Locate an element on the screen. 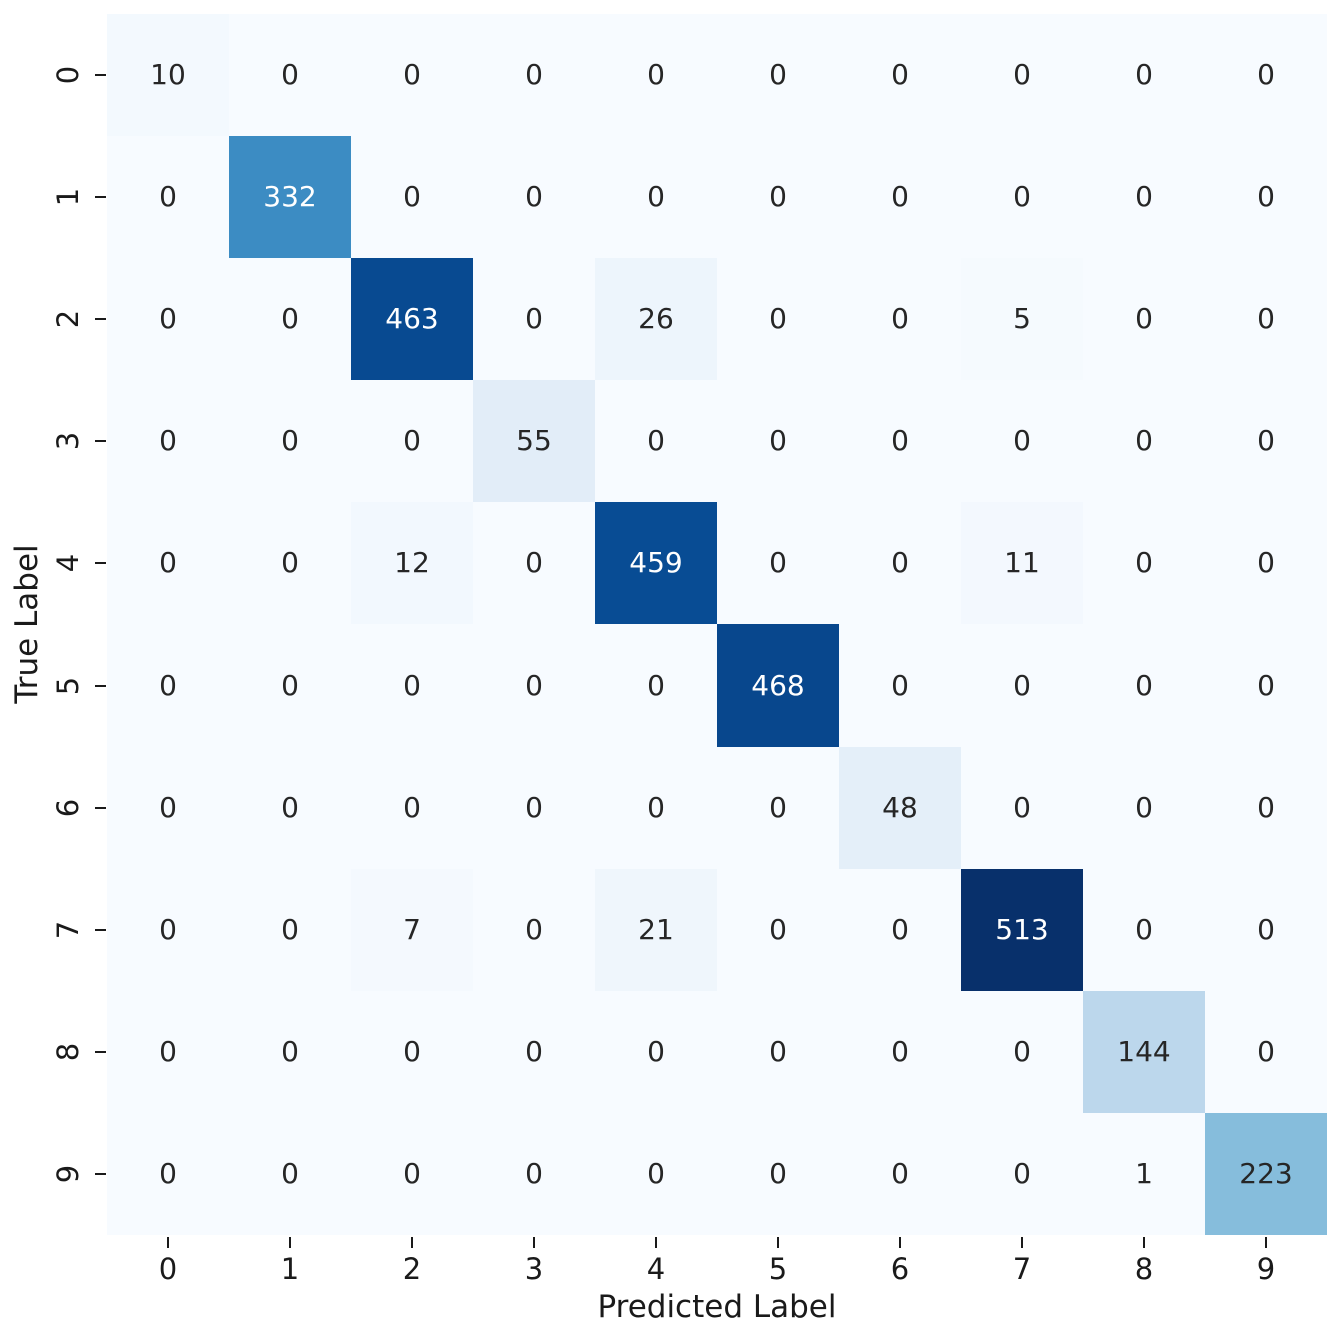  heatmap-cell-r1c7: 0 is located at coordinates (1022, 197).